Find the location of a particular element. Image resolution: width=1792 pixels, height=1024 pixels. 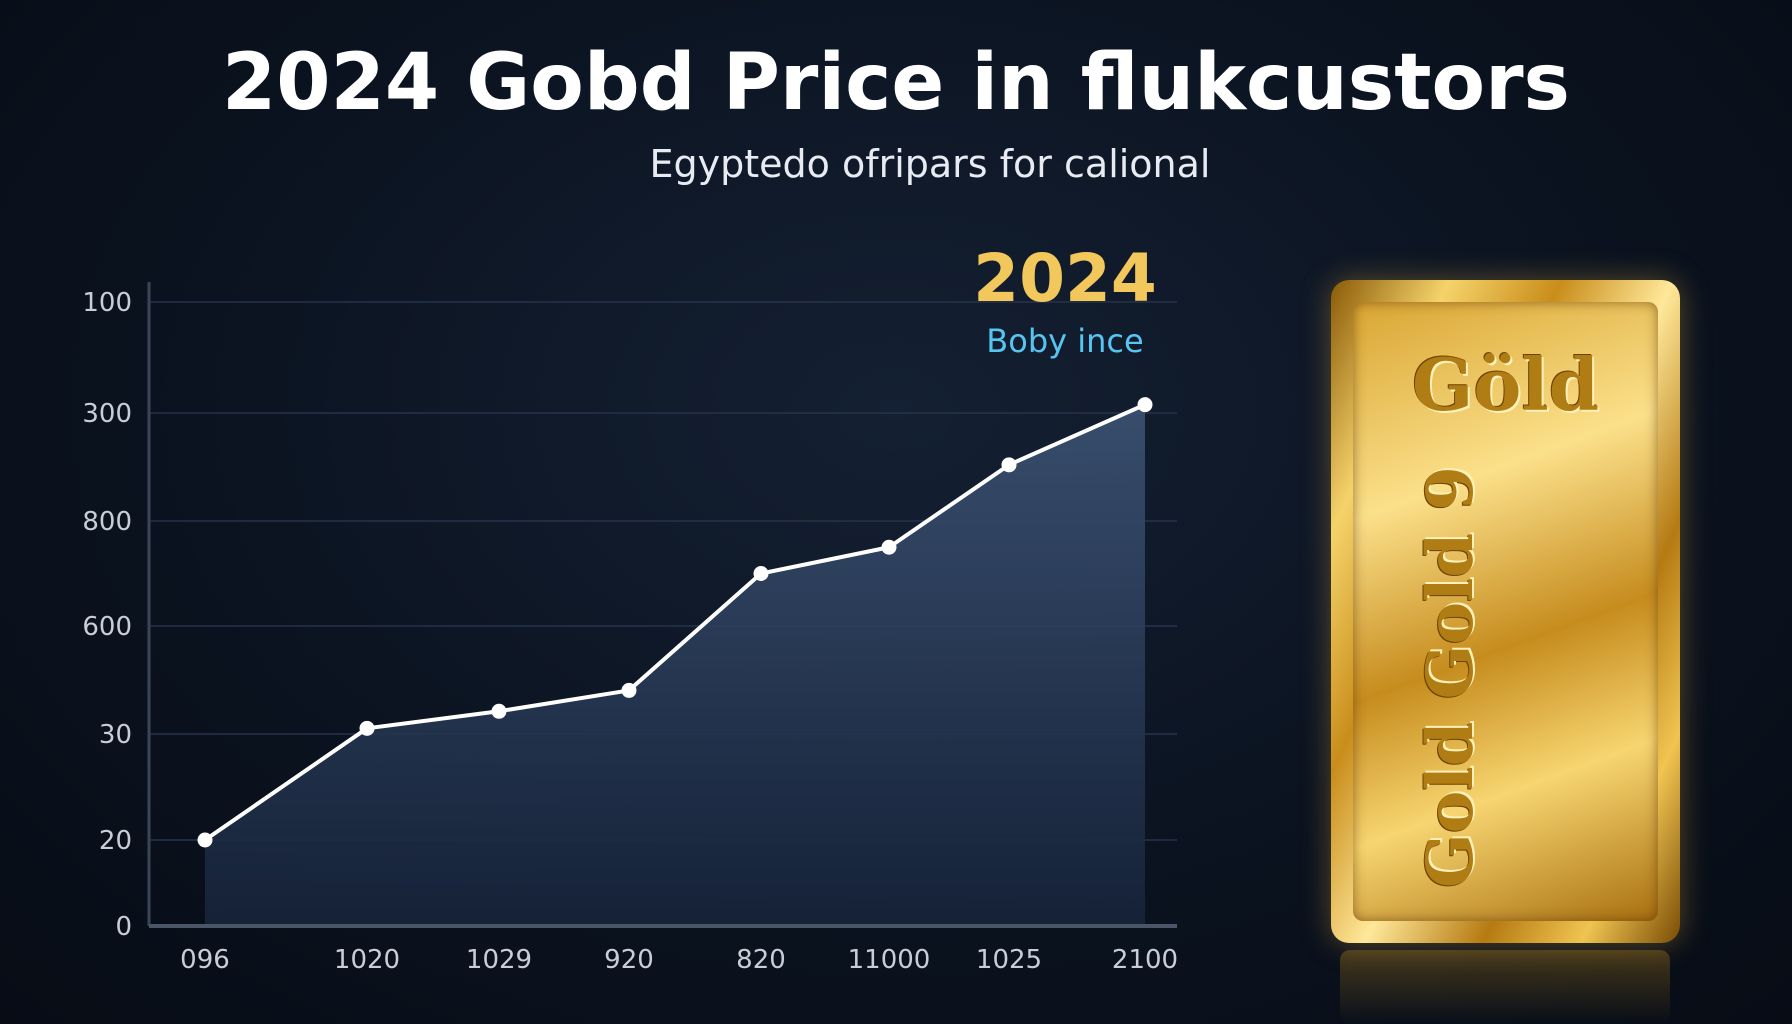

gold-bar-face: Göld Gold Gold 9 is located at coordinates (1505, 611).